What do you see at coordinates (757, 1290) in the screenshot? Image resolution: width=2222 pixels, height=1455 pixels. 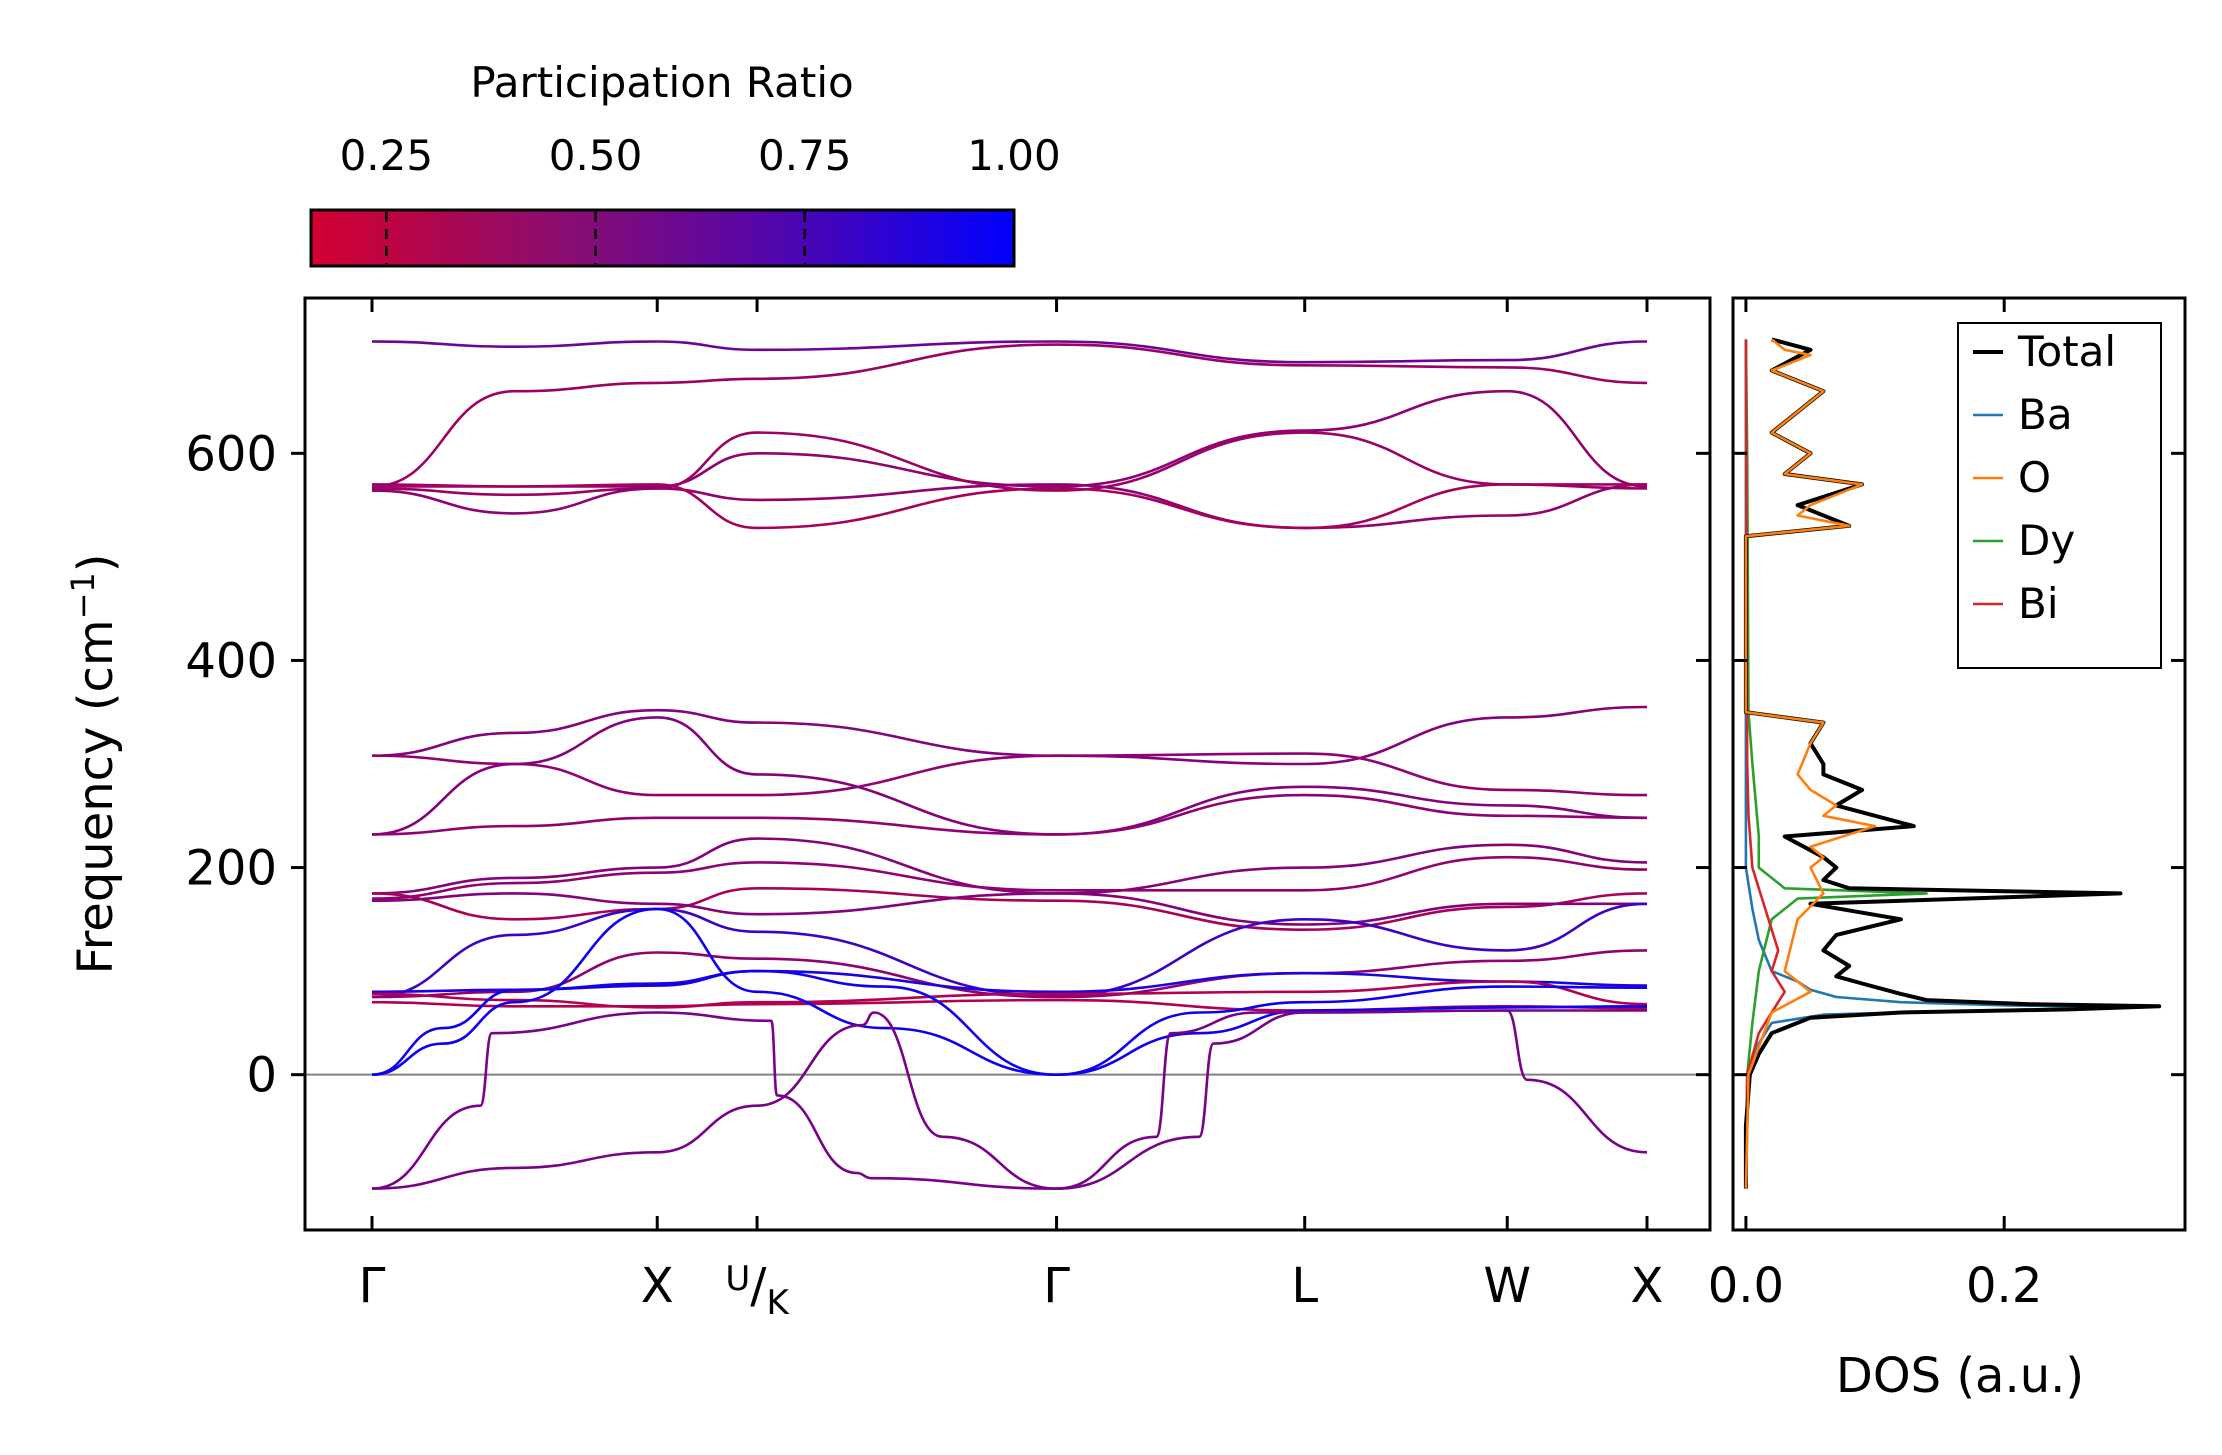 I see `kpoint-label: U/K` at bounding box center [757, 1290].